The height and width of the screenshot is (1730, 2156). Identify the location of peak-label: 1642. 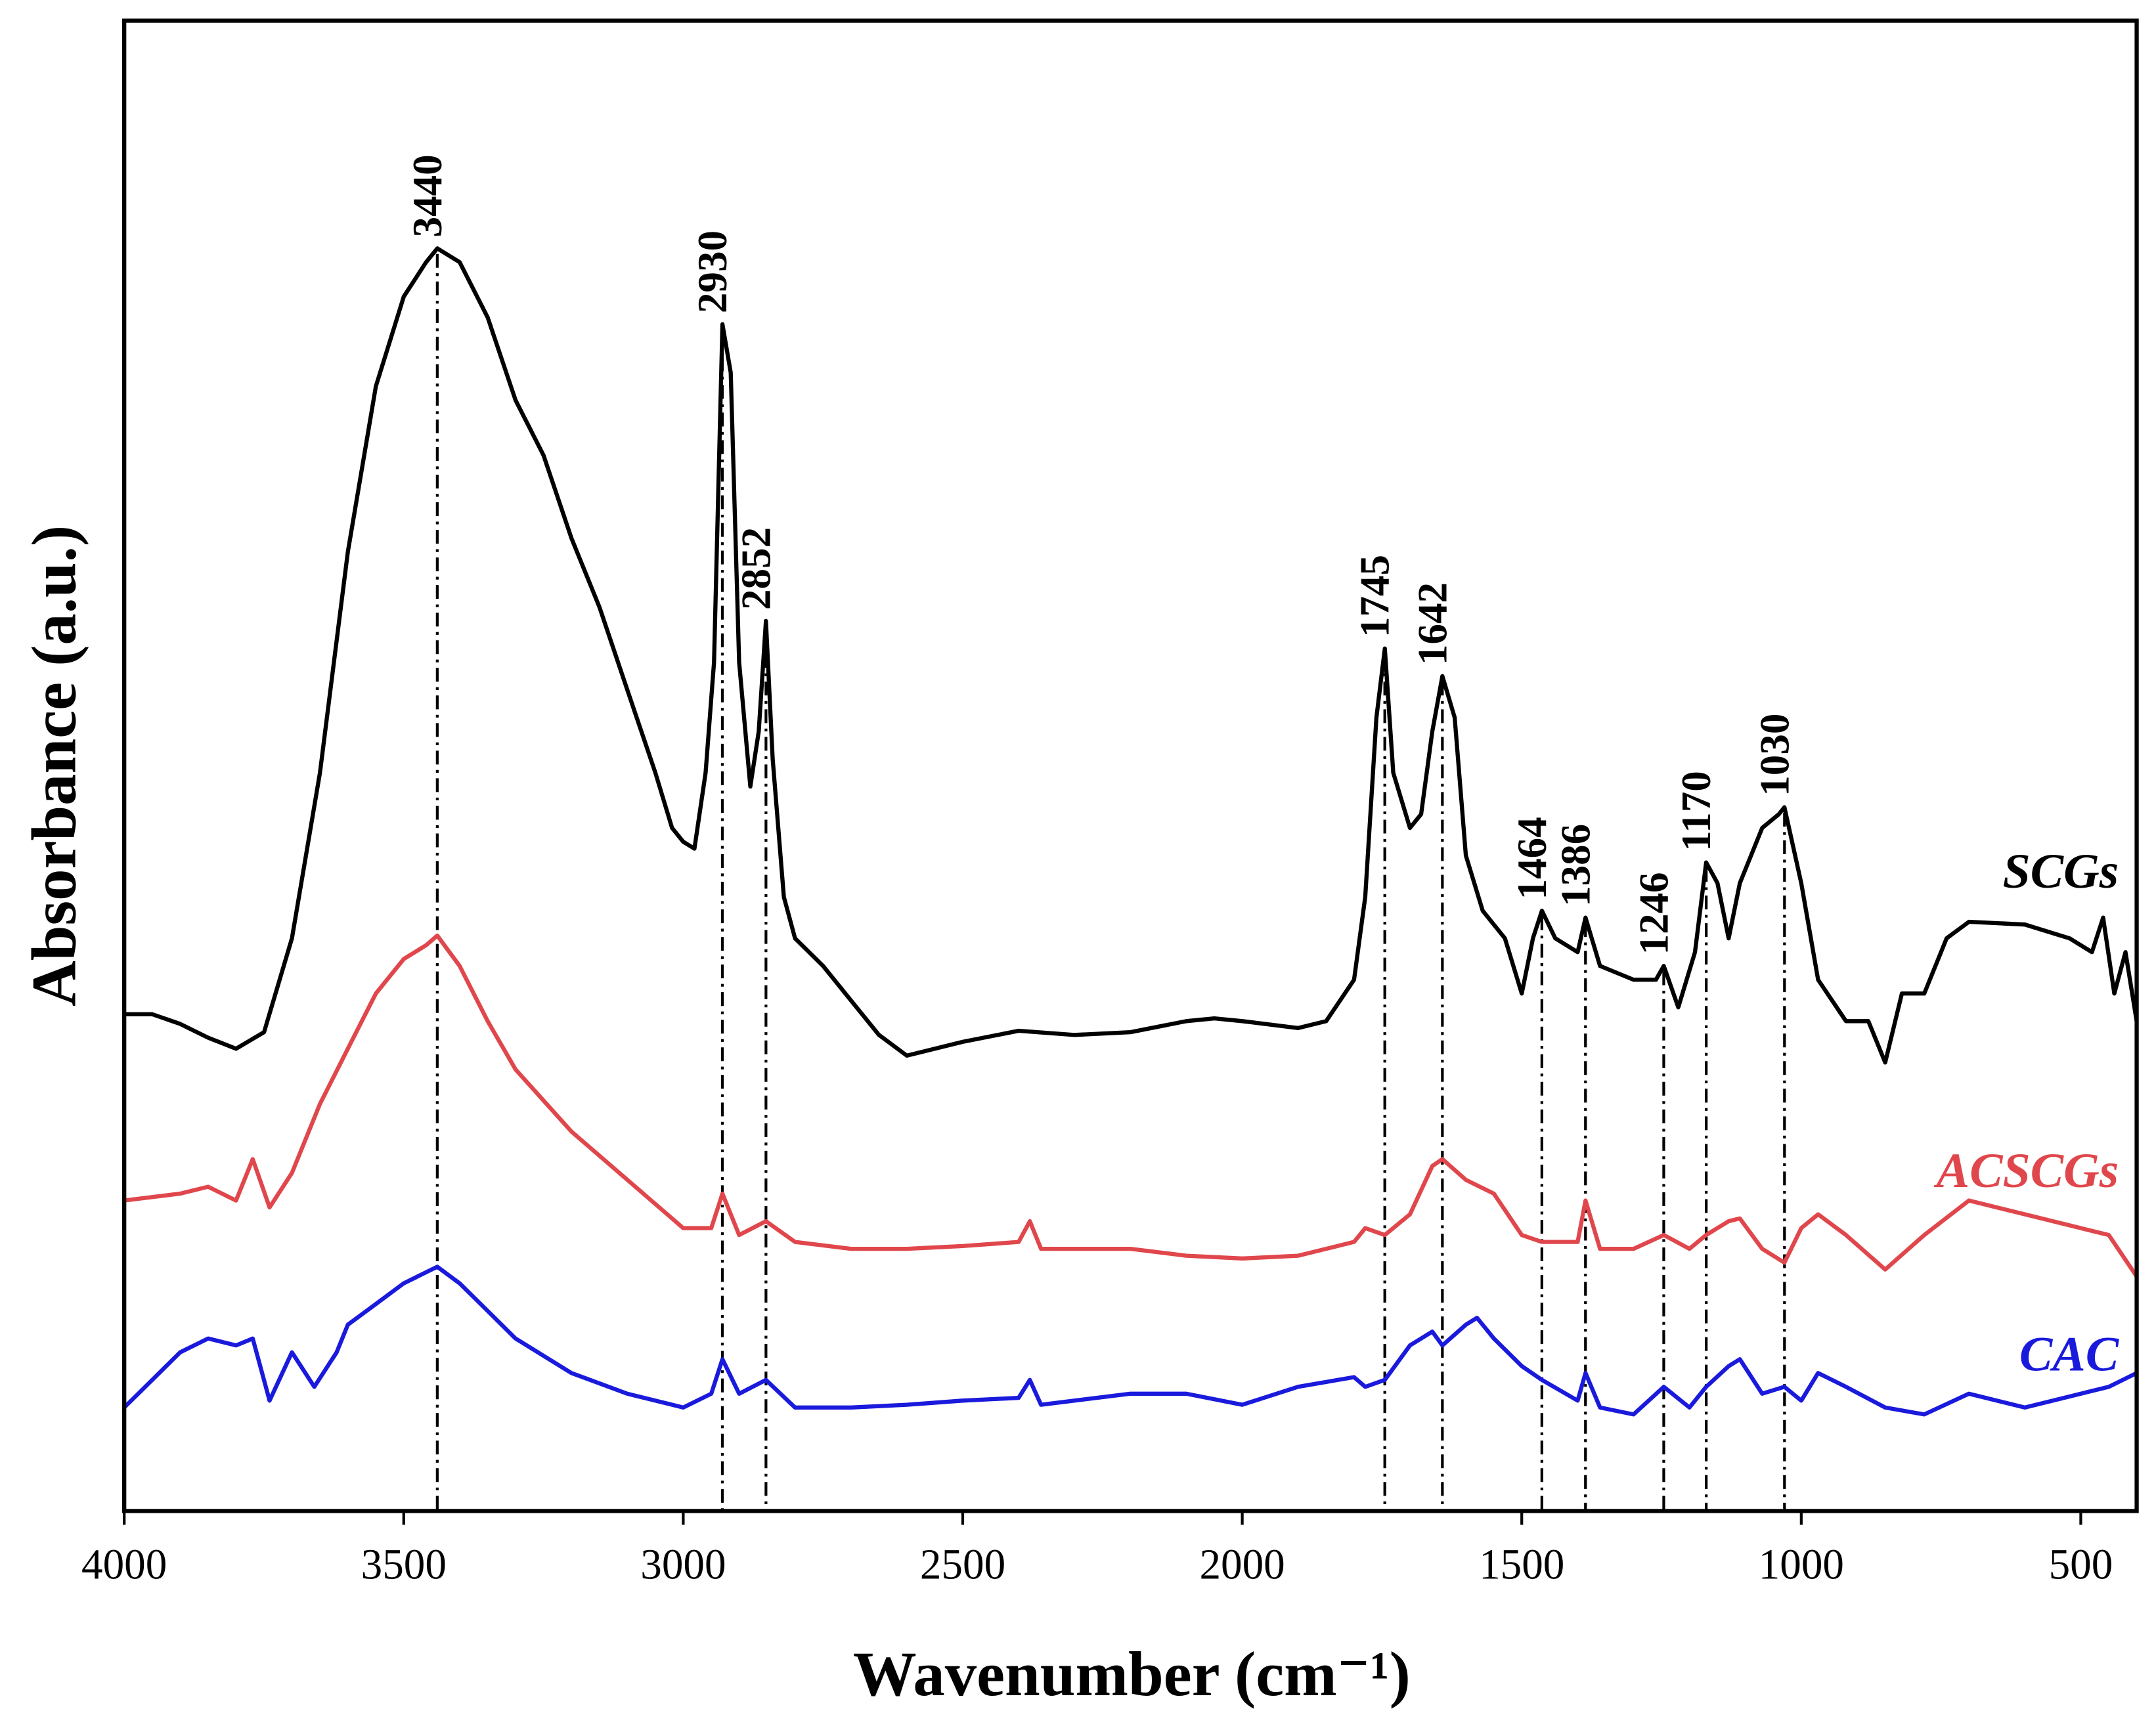
(1432, 623).